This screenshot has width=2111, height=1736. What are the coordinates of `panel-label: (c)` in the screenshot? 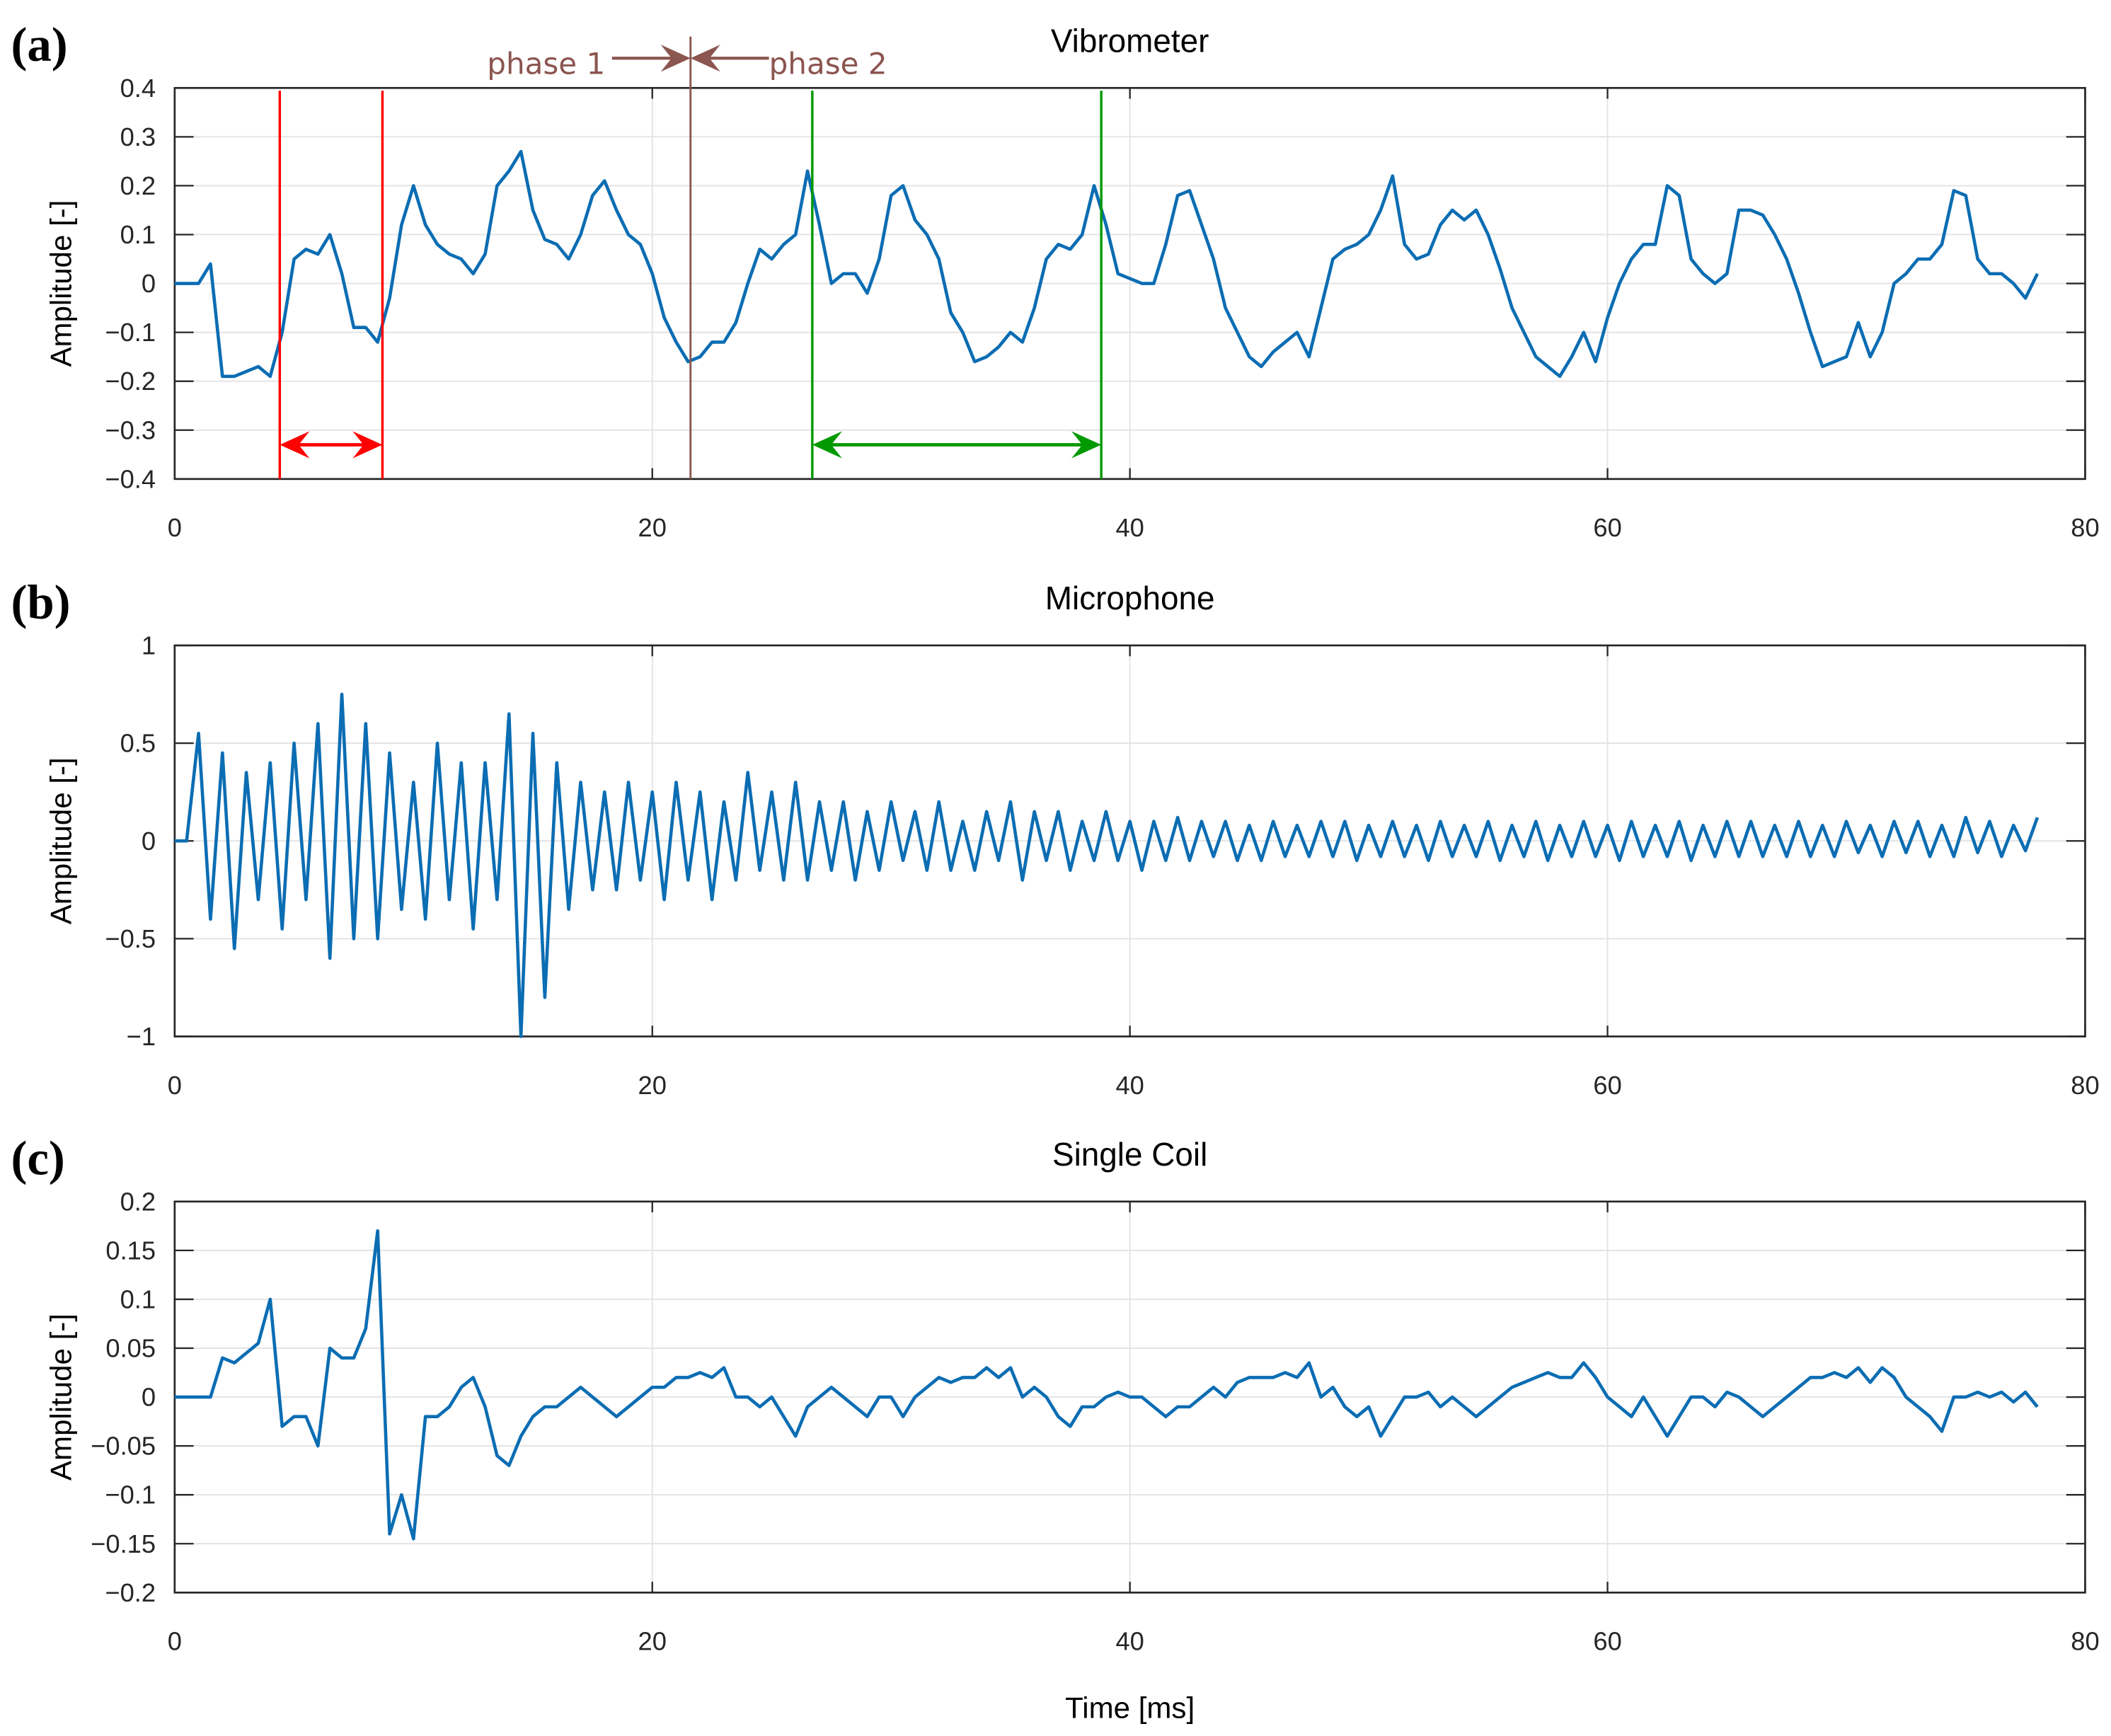 It's located at (37, 1158).